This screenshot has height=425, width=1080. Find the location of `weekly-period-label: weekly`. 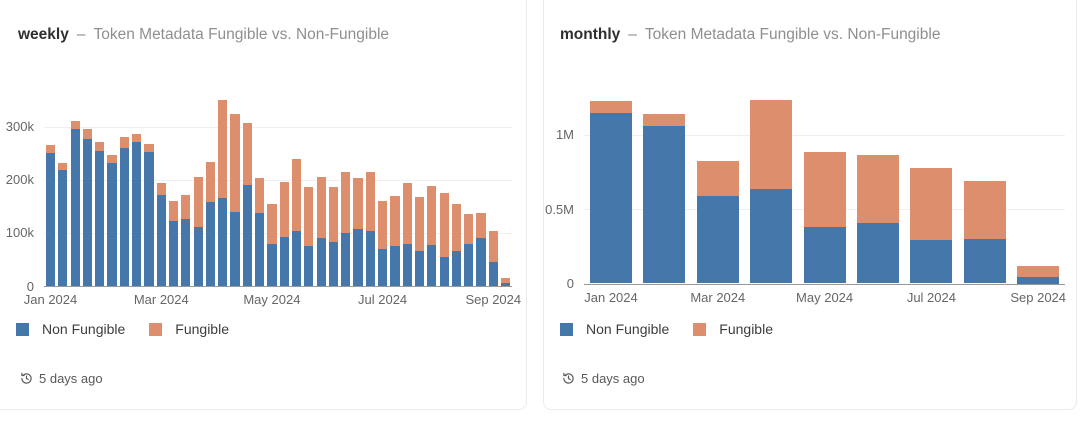

weekly-period-label: weekly is located at coordinates (43, 34).